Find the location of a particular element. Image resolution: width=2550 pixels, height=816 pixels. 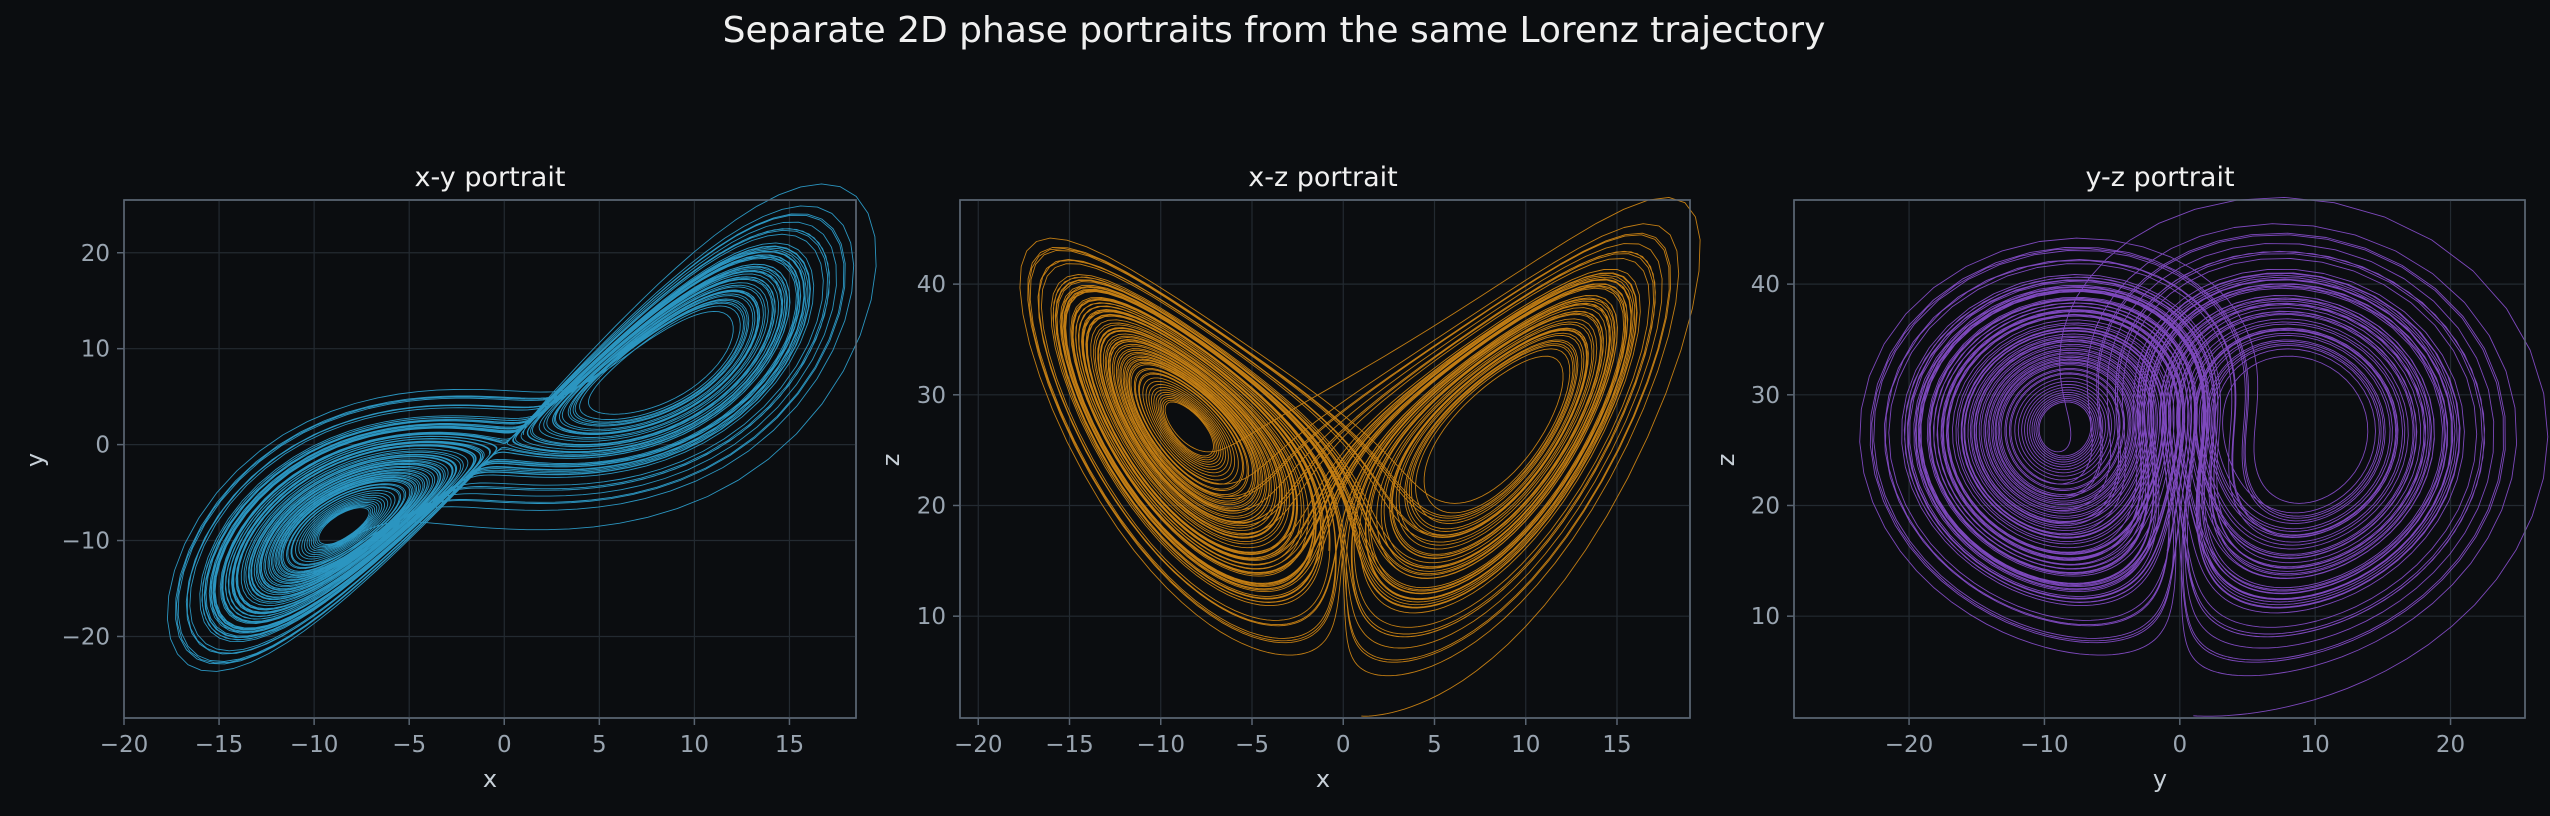

panel-xz-xlabel: x is located at coordinates (1323, 779).